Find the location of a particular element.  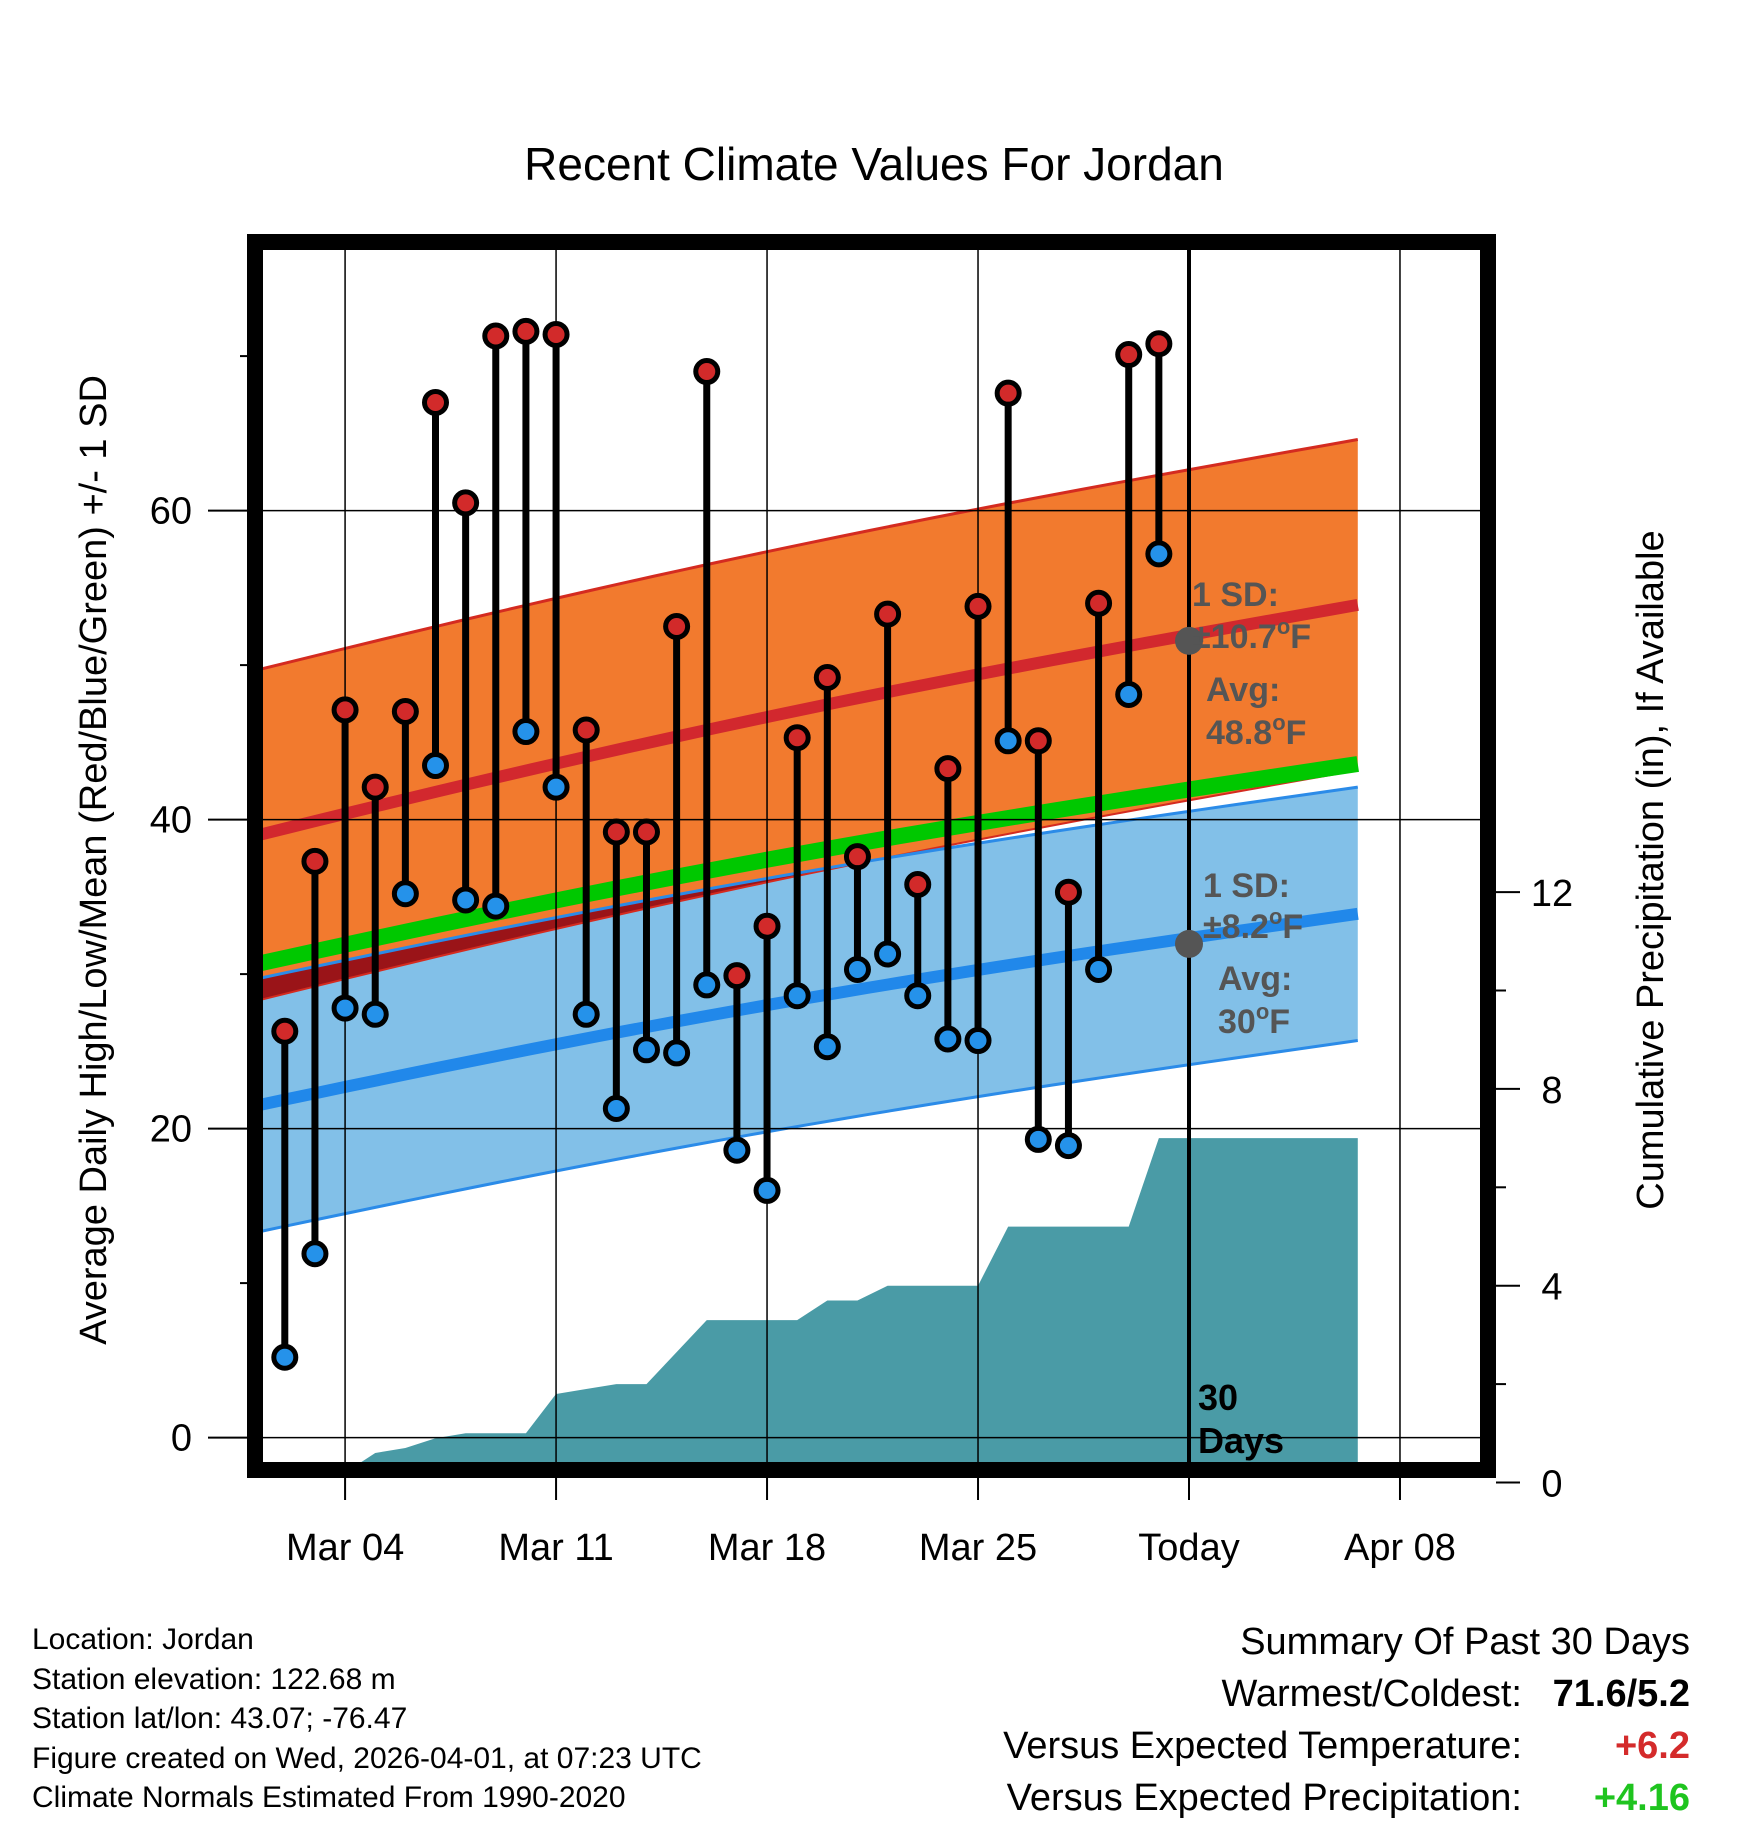

x-tick-label: Mar 18 is located at coordinates (767, 1548).